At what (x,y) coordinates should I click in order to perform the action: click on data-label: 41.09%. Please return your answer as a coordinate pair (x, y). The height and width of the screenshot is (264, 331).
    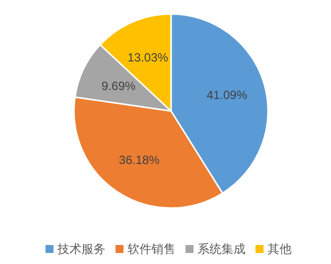
    Looking at the image, I should click on (227, 95).